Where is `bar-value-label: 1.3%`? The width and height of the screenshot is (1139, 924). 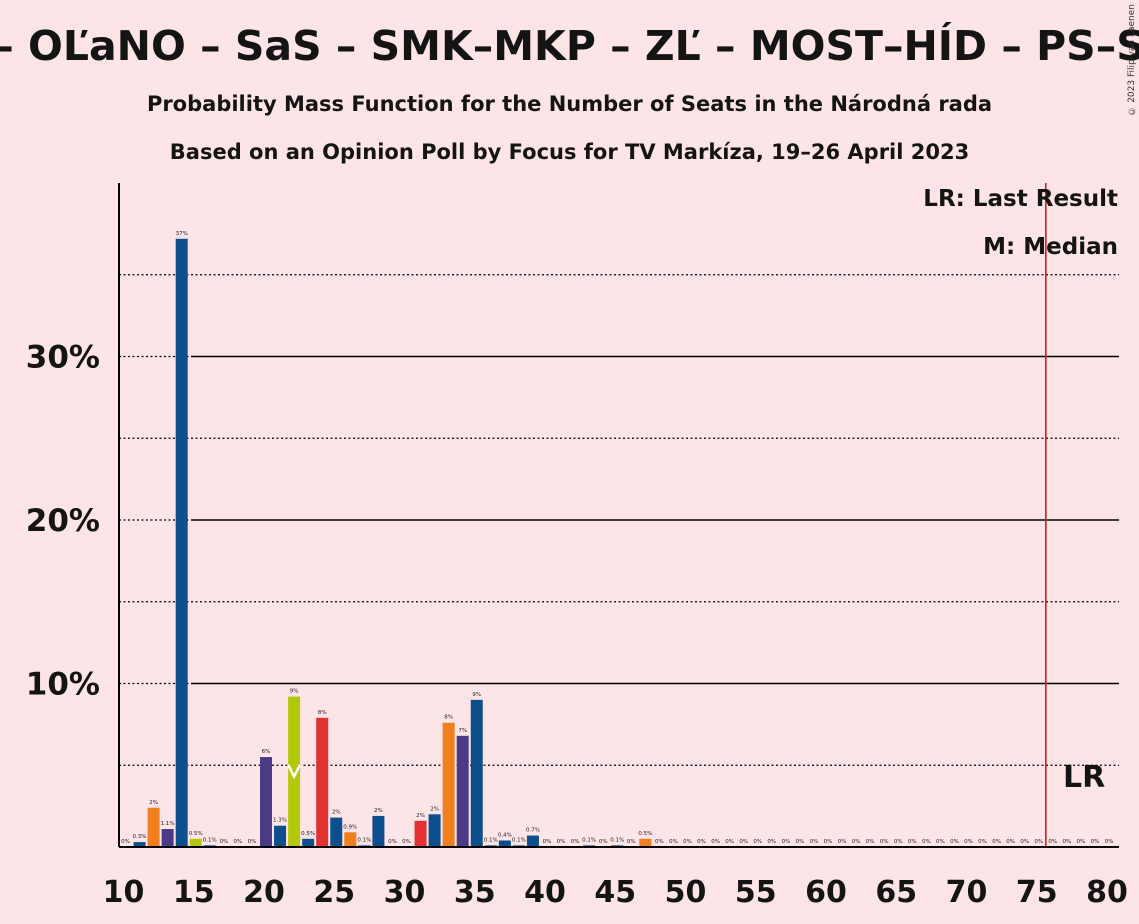 bar-value-label: 1.3% is located at coordinates (280, 821).